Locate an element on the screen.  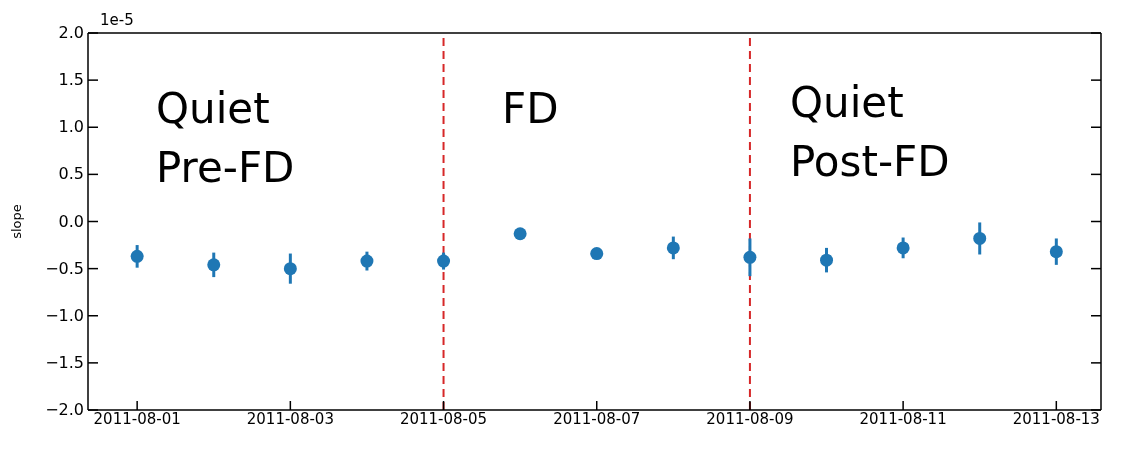
x-tick-label: 2011-08-07 is located at coordinates (597, 419).